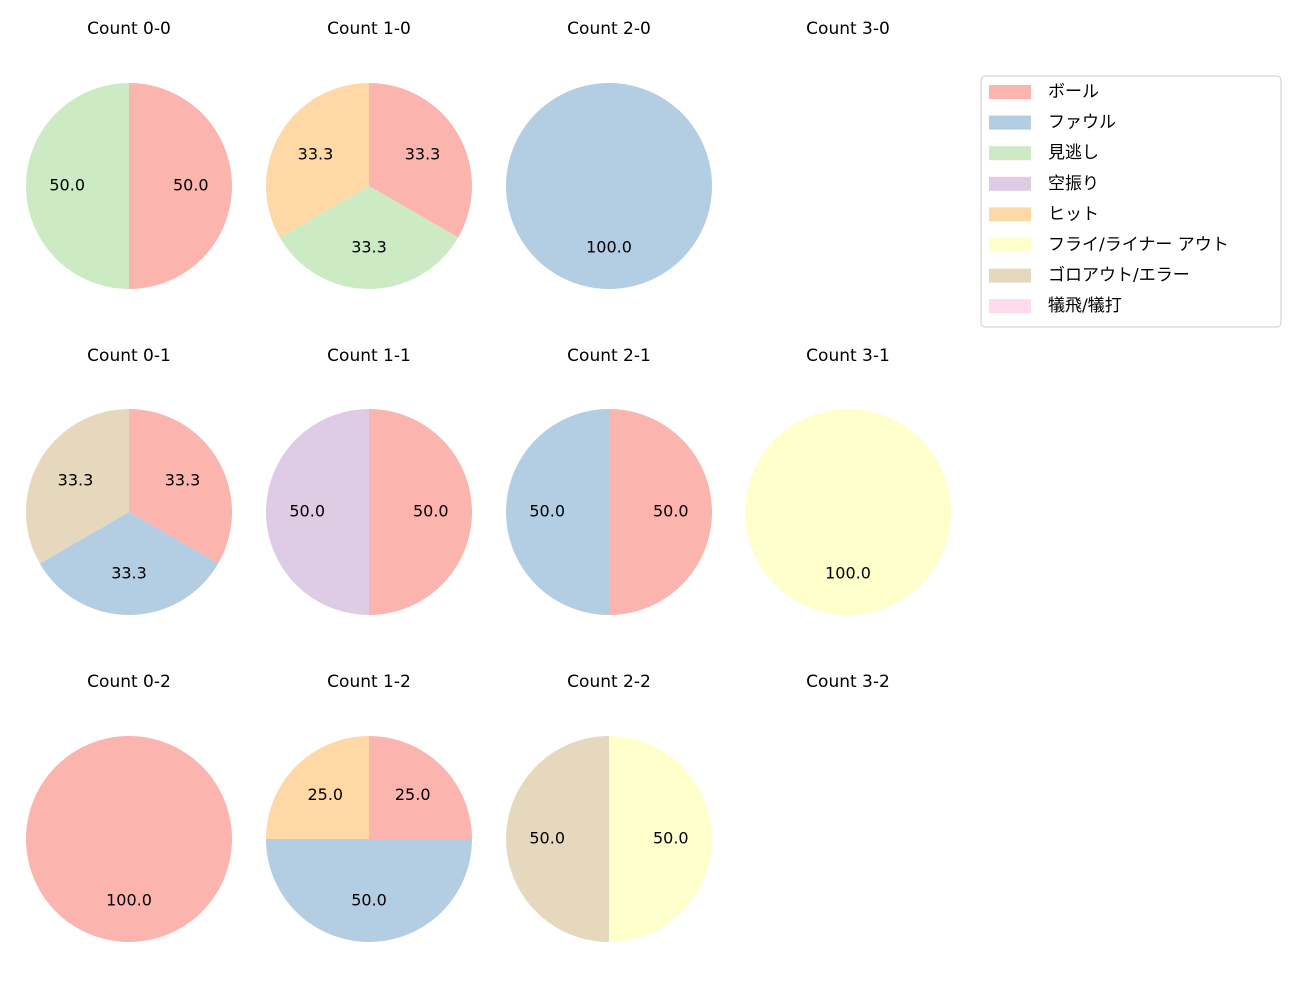 The height and width of the screenshot is (1000, 1300). I want to click on legend-label: フライ/ライナー アウト, so click(1138, 245).